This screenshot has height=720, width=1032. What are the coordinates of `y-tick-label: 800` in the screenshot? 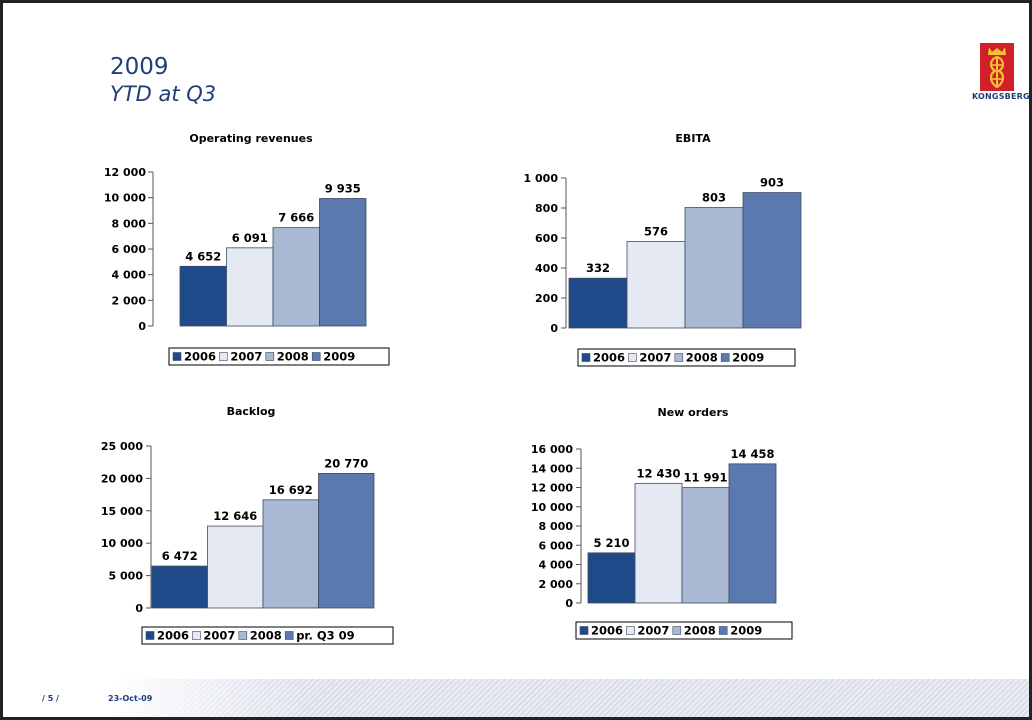 It's located at (546, 208).